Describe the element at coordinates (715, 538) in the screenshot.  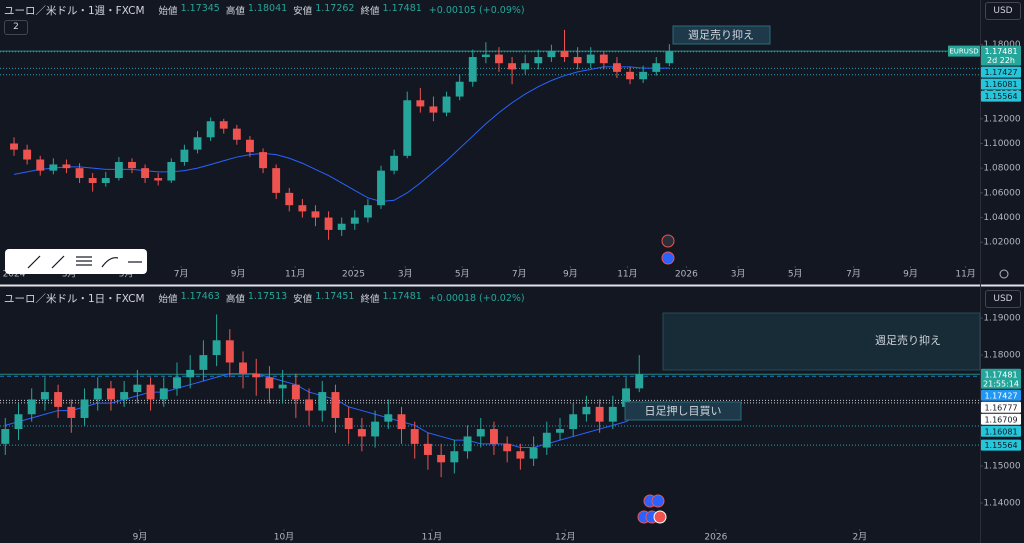
I see `x-tick-label: 2026` at that location.